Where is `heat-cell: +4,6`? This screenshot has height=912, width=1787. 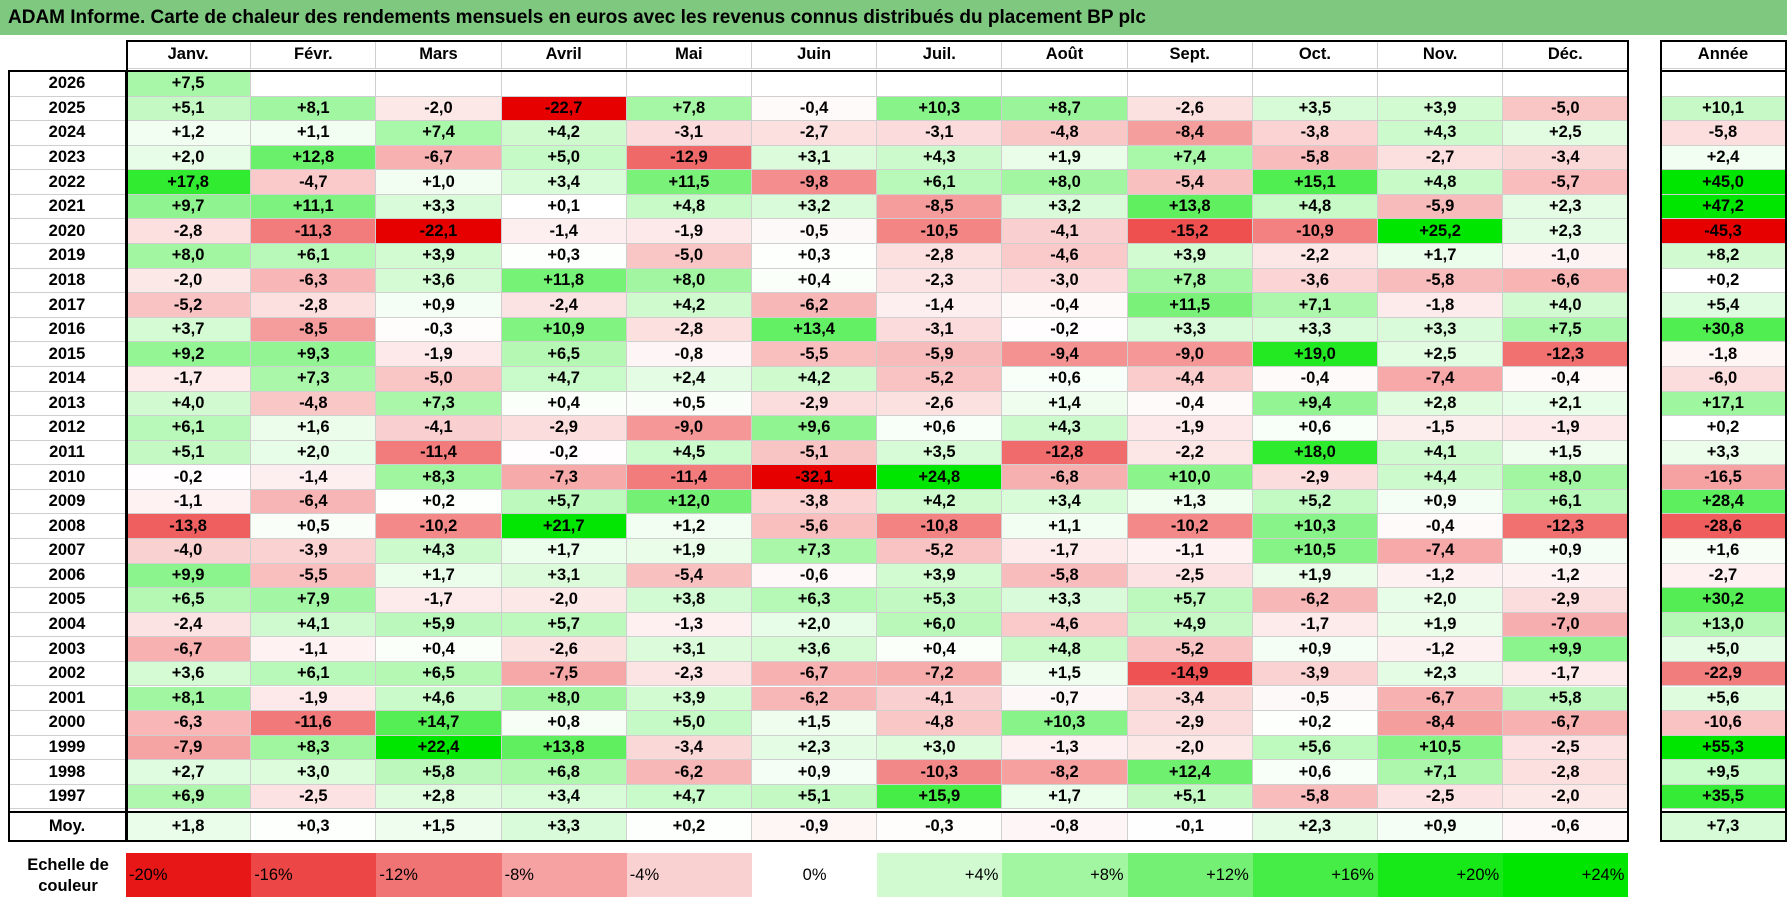 heat-cell: +4,6 is located at coordinates (439, 699).